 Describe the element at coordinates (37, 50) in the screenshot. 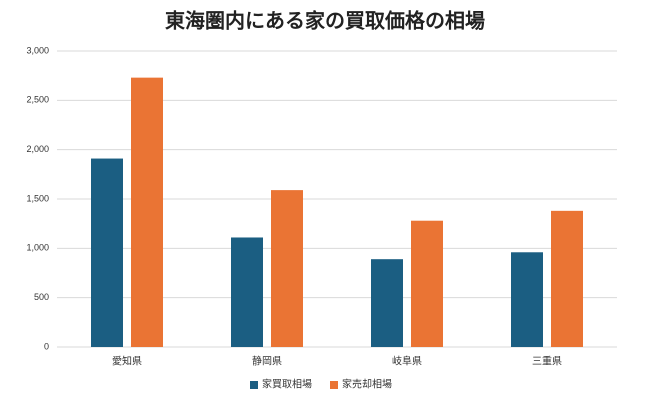

I see `y-tick-label: 3,000` at that location.